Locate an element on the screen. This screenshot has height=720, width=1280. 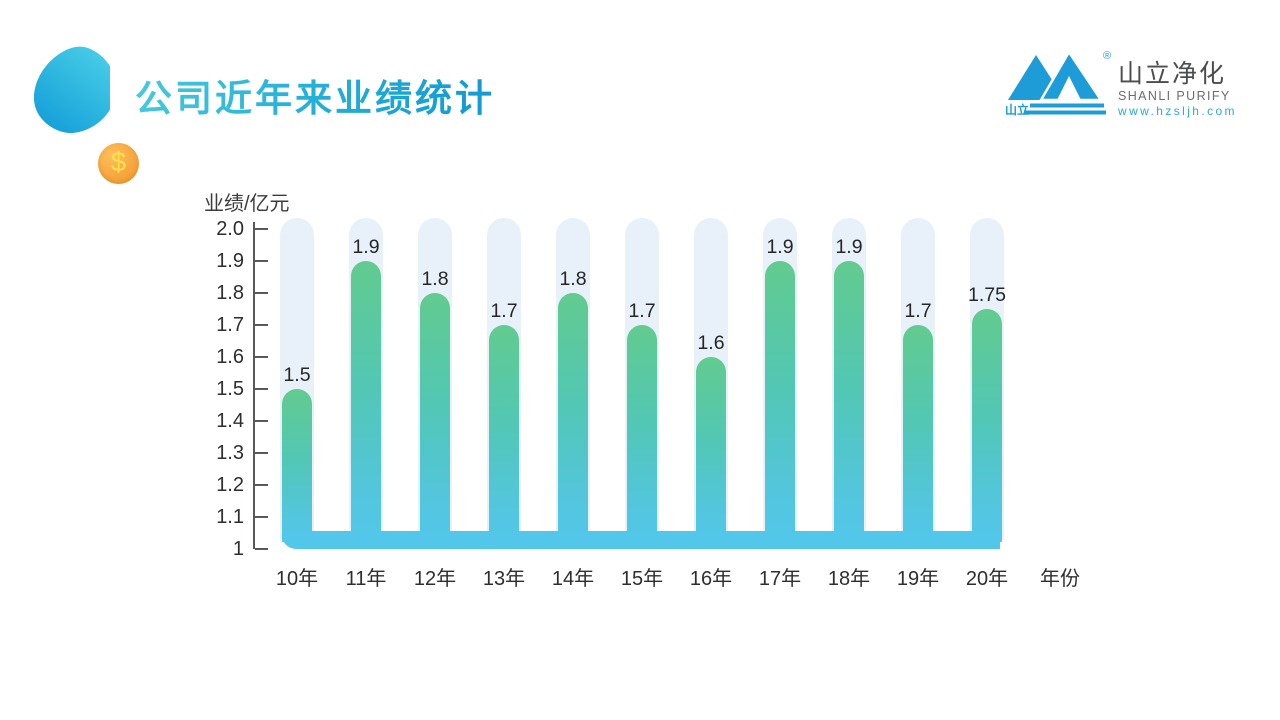
bar-12年 is located at coordinates (435, 417).